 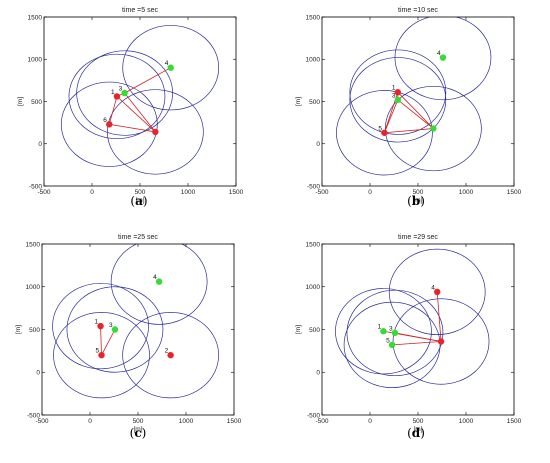 I want to click on panel-caption: (c), so click(x=138, y=433).